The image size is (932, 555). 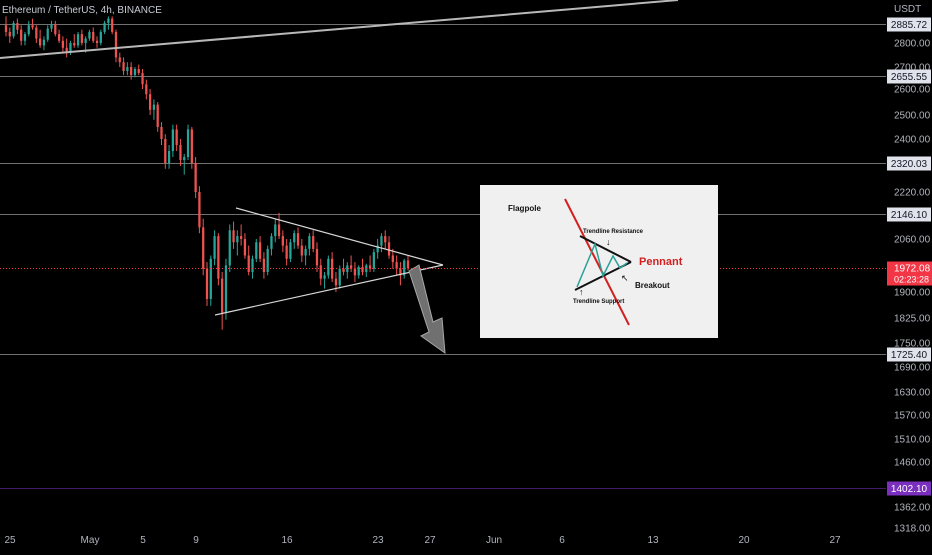 What do you see at coordinates (909, 25) in the screenshot?
I see `level-badge-0: 2885.72` at bounding box center [909, 25].